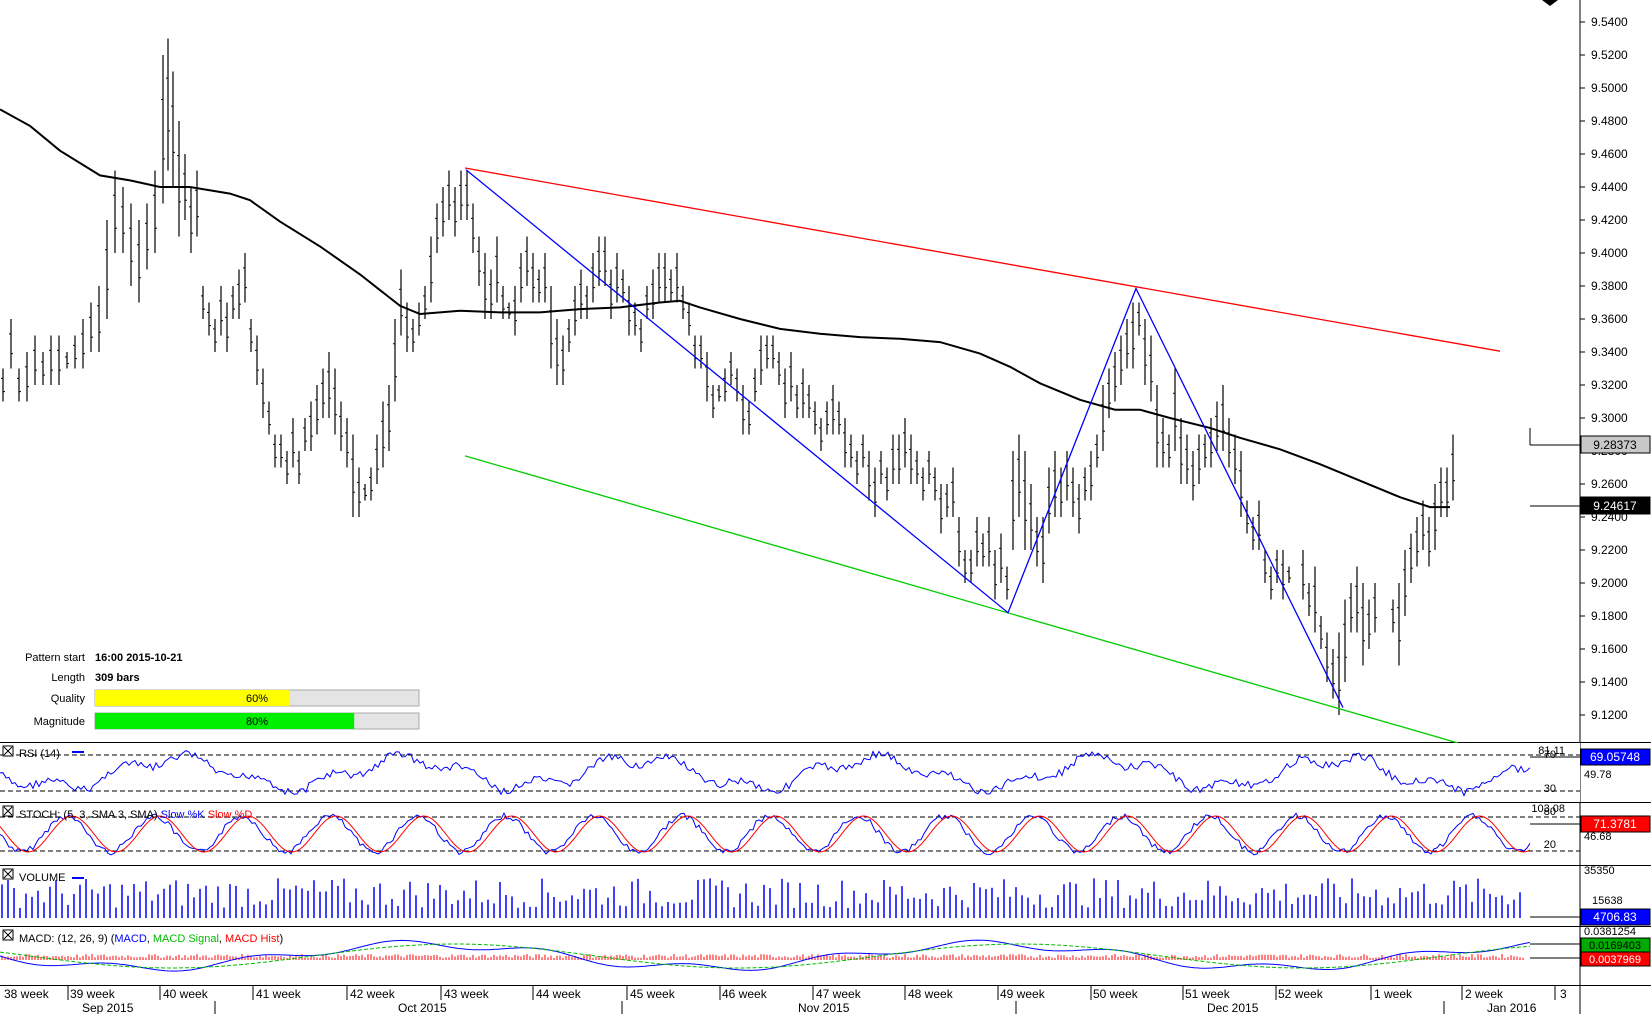  What do you see at coordinates (1550, 3) in the screenshot?
I see `scroll-end-marker` at bounding box center [1550, 3].